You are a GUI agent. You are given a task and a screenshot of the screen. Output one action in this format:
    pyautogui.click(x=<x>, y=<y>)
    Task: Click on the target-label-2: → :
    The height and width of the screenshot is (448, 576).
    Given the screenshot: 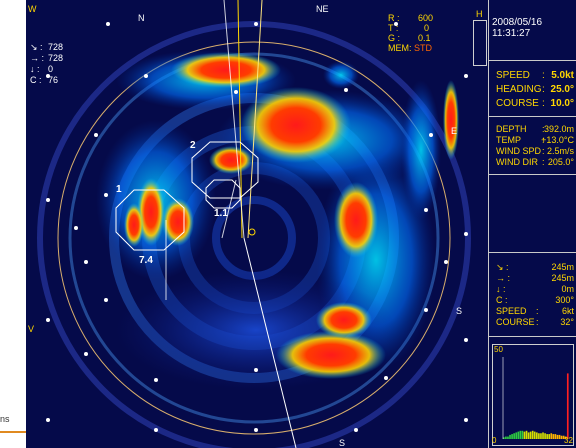 What is the action you would take?
    pyautogui.click(x=503, y=278)
    